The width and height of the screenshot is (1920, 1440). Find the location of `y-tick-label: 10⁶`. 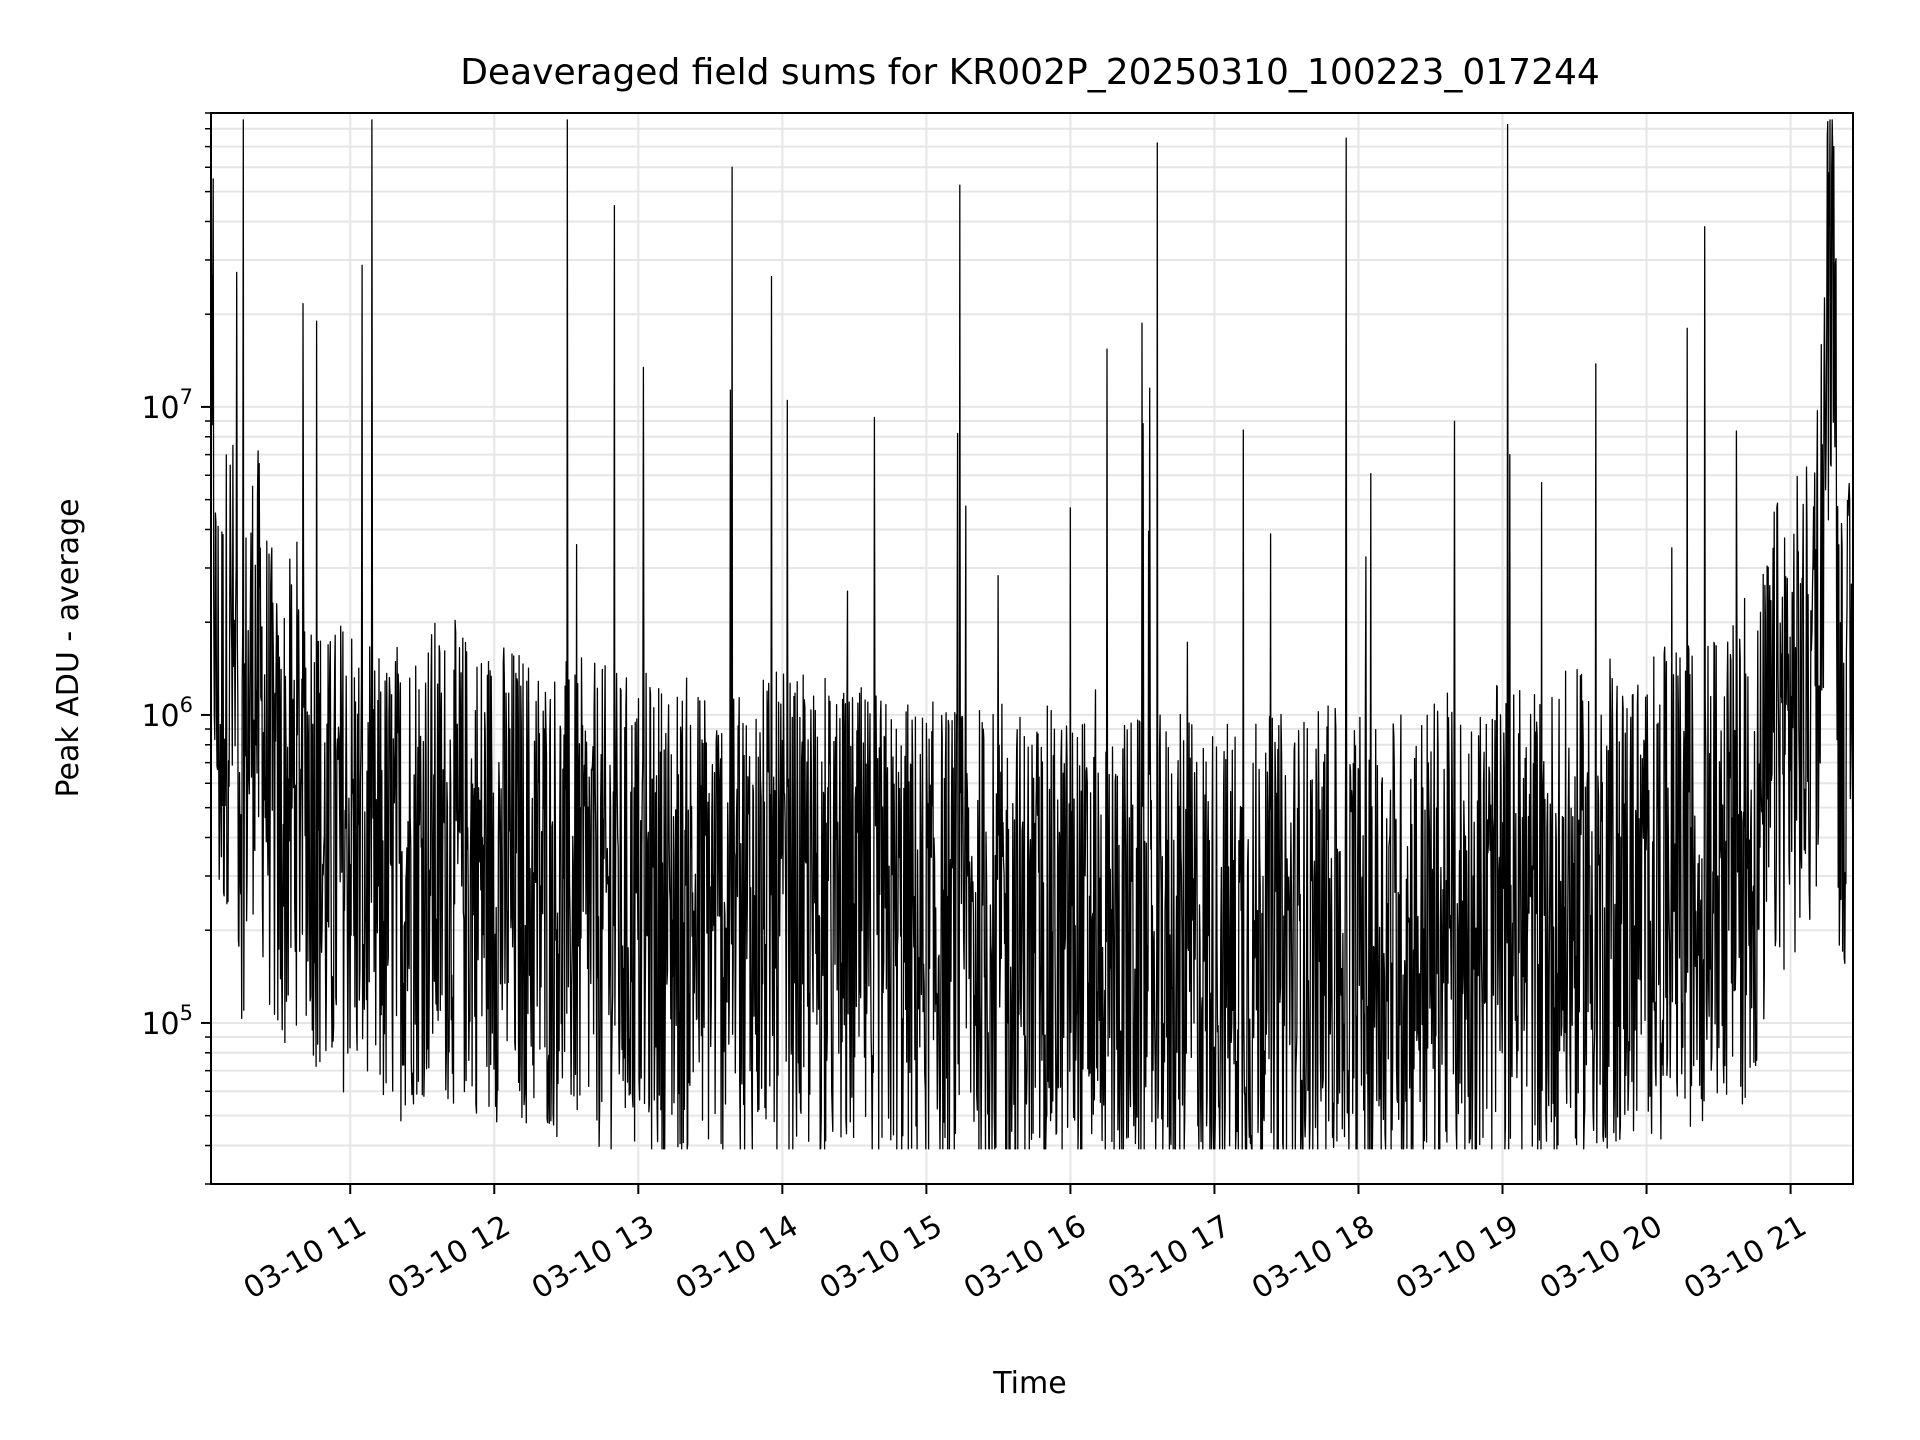

y-tick-label: 10⁶ is located at coordinates (167, 713).